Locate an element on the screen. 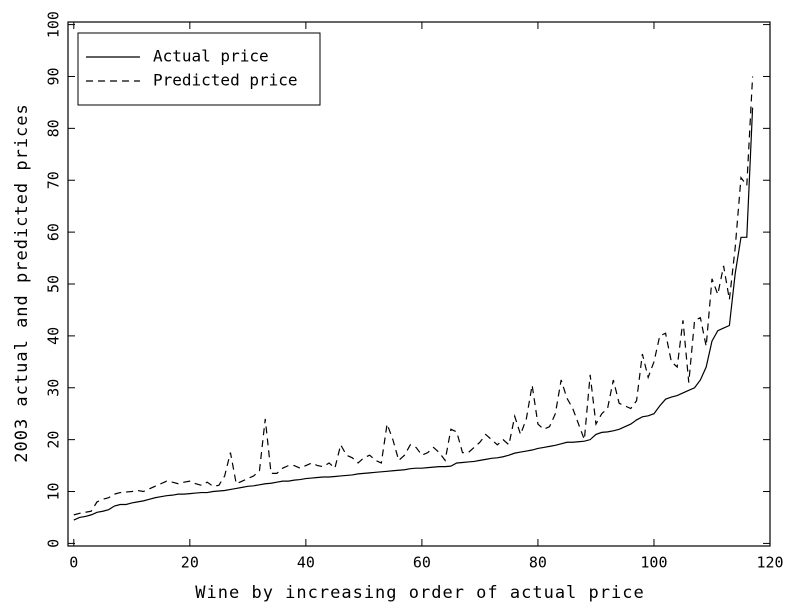  y-axis-label: 2003 actual and predicted prices is located at coordinates (22, 283).